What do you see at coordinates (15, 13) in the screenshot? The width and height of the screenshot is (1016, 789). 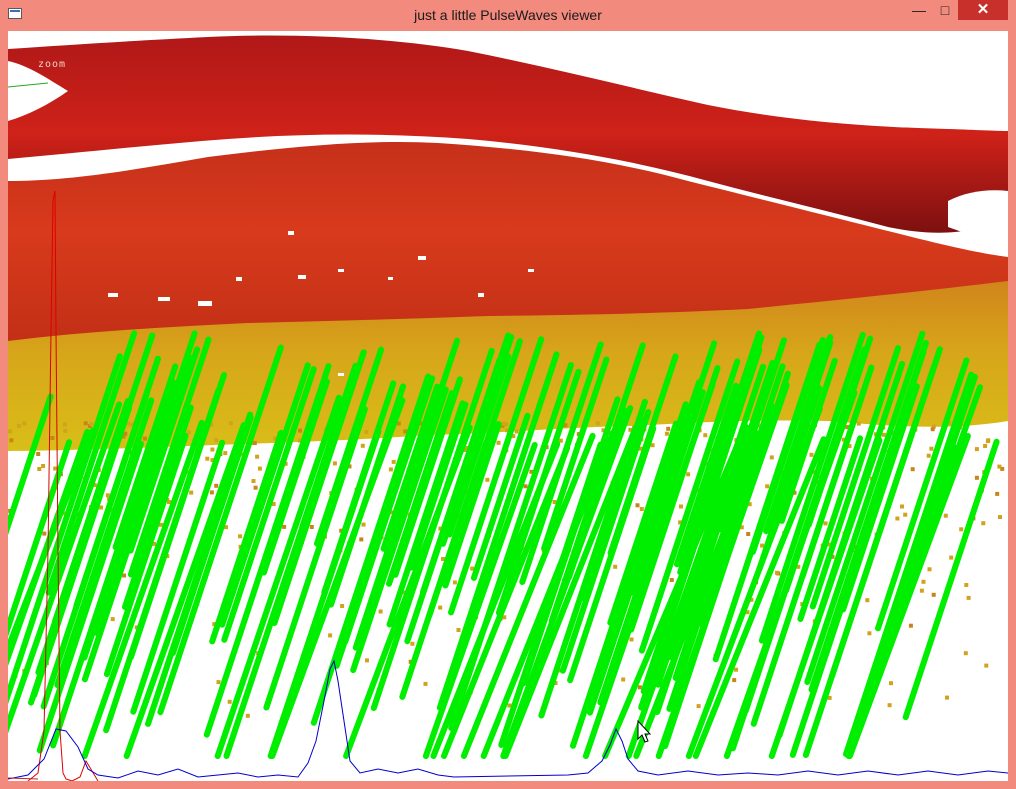 I see `app-icon` at bounding box center [15, 13].